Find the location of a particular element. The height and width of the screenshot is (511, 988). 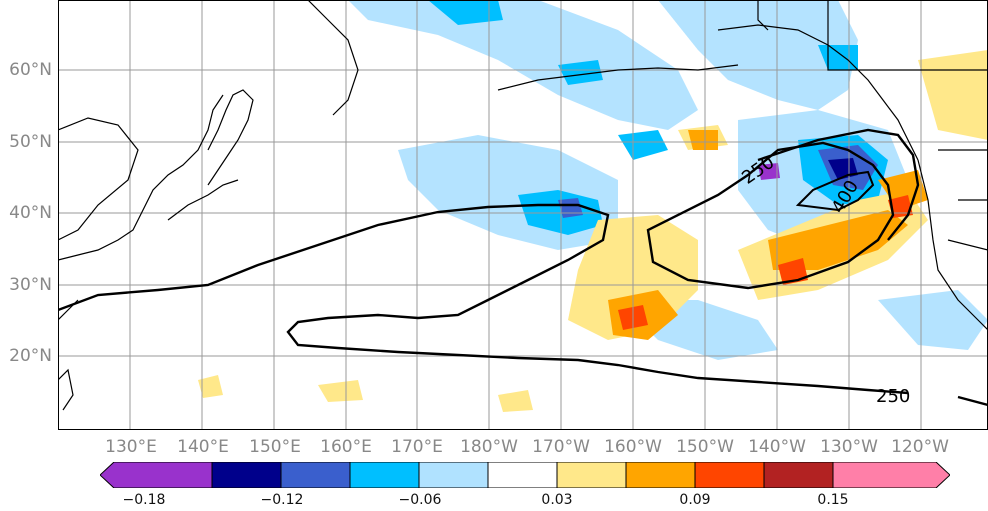

colorbar-swatch-royal-blue is located at coordinates (315, 475).